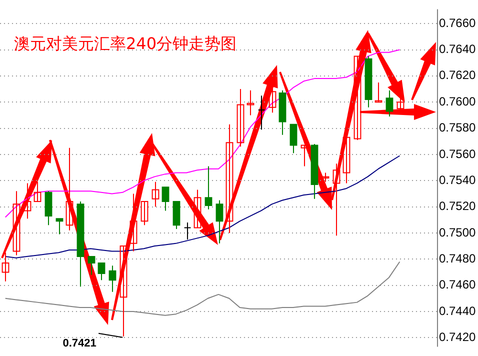 The image size is (478, 356). I want to click on y-tick-label: 0.7440, so click(457, 311).